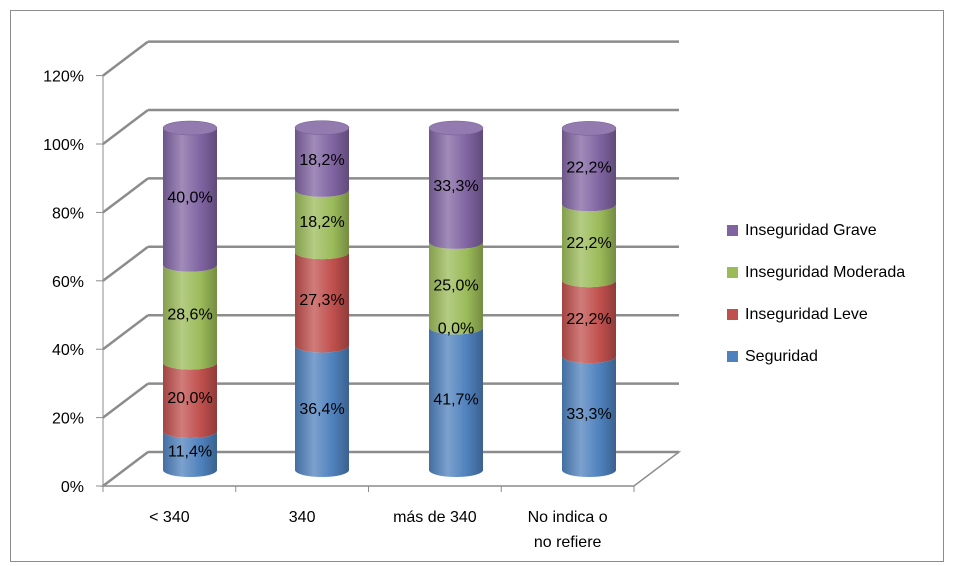 The width and height of the screenshot is (954, 566). Describe the element at coordinates (781, 356) in the screenshot. I see `legend-label: Seguridad` at that location.